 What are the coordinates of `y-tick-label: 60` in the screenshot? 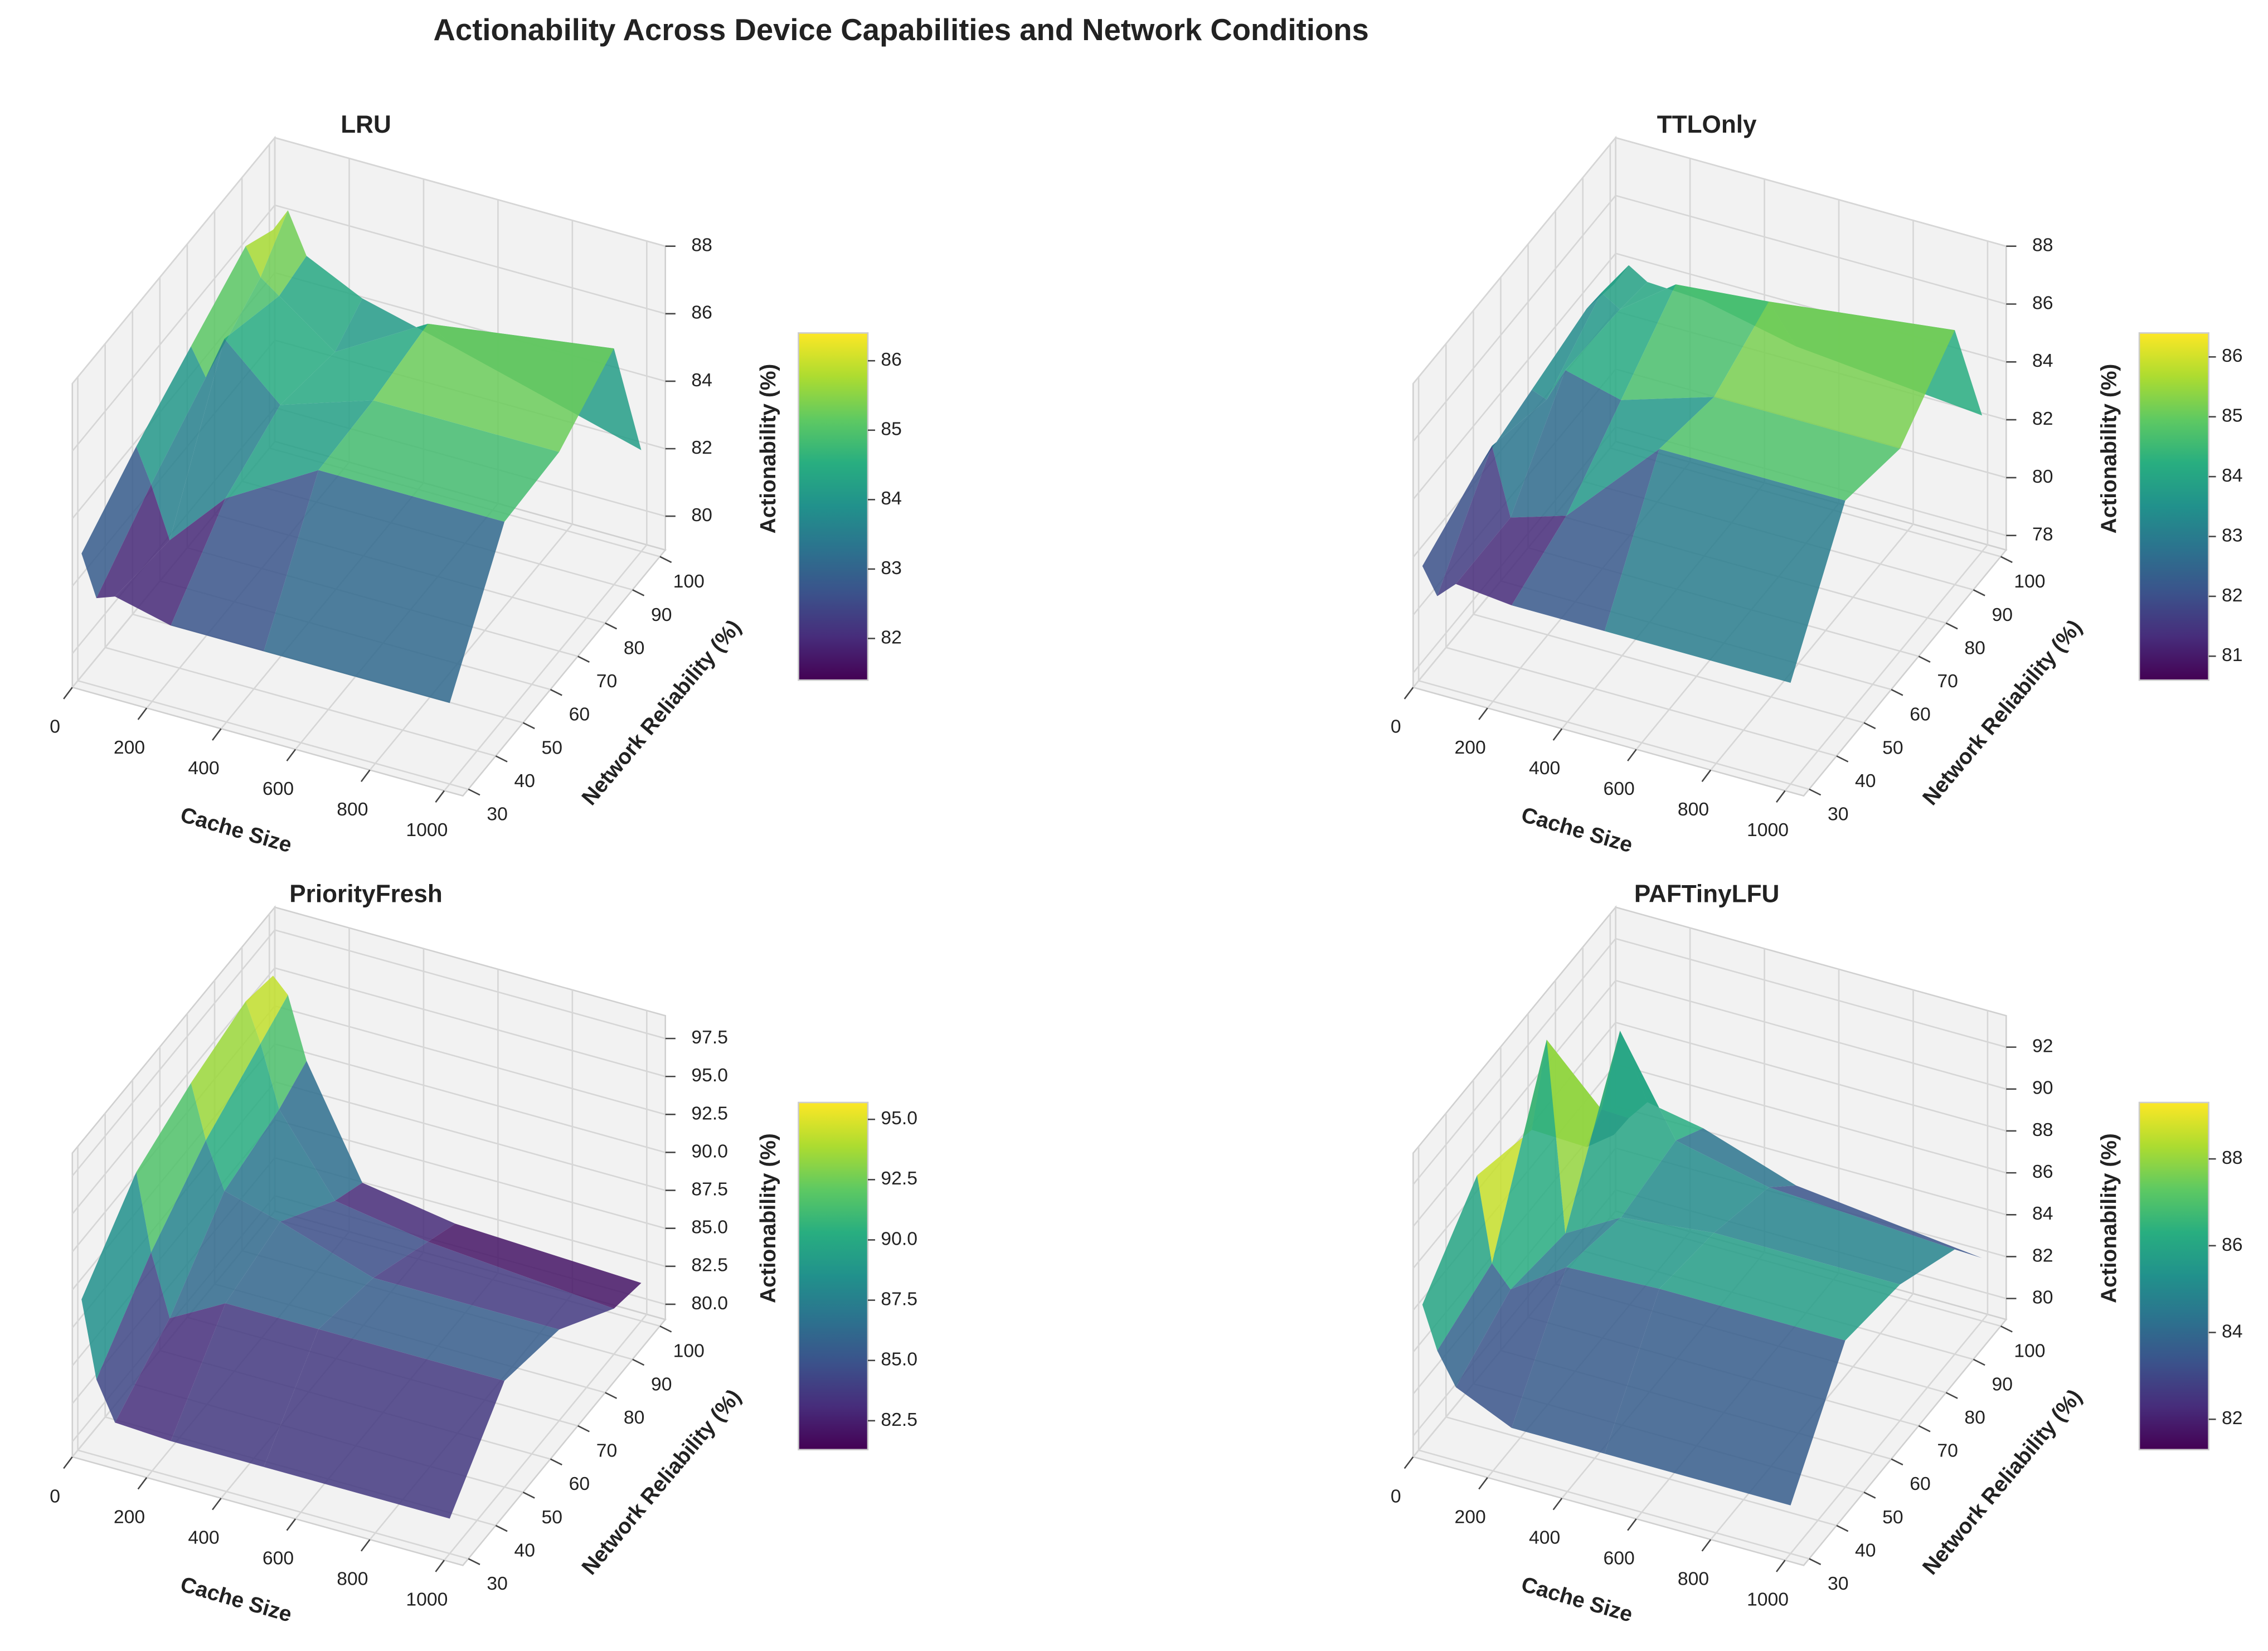 It's located at (579, 714).